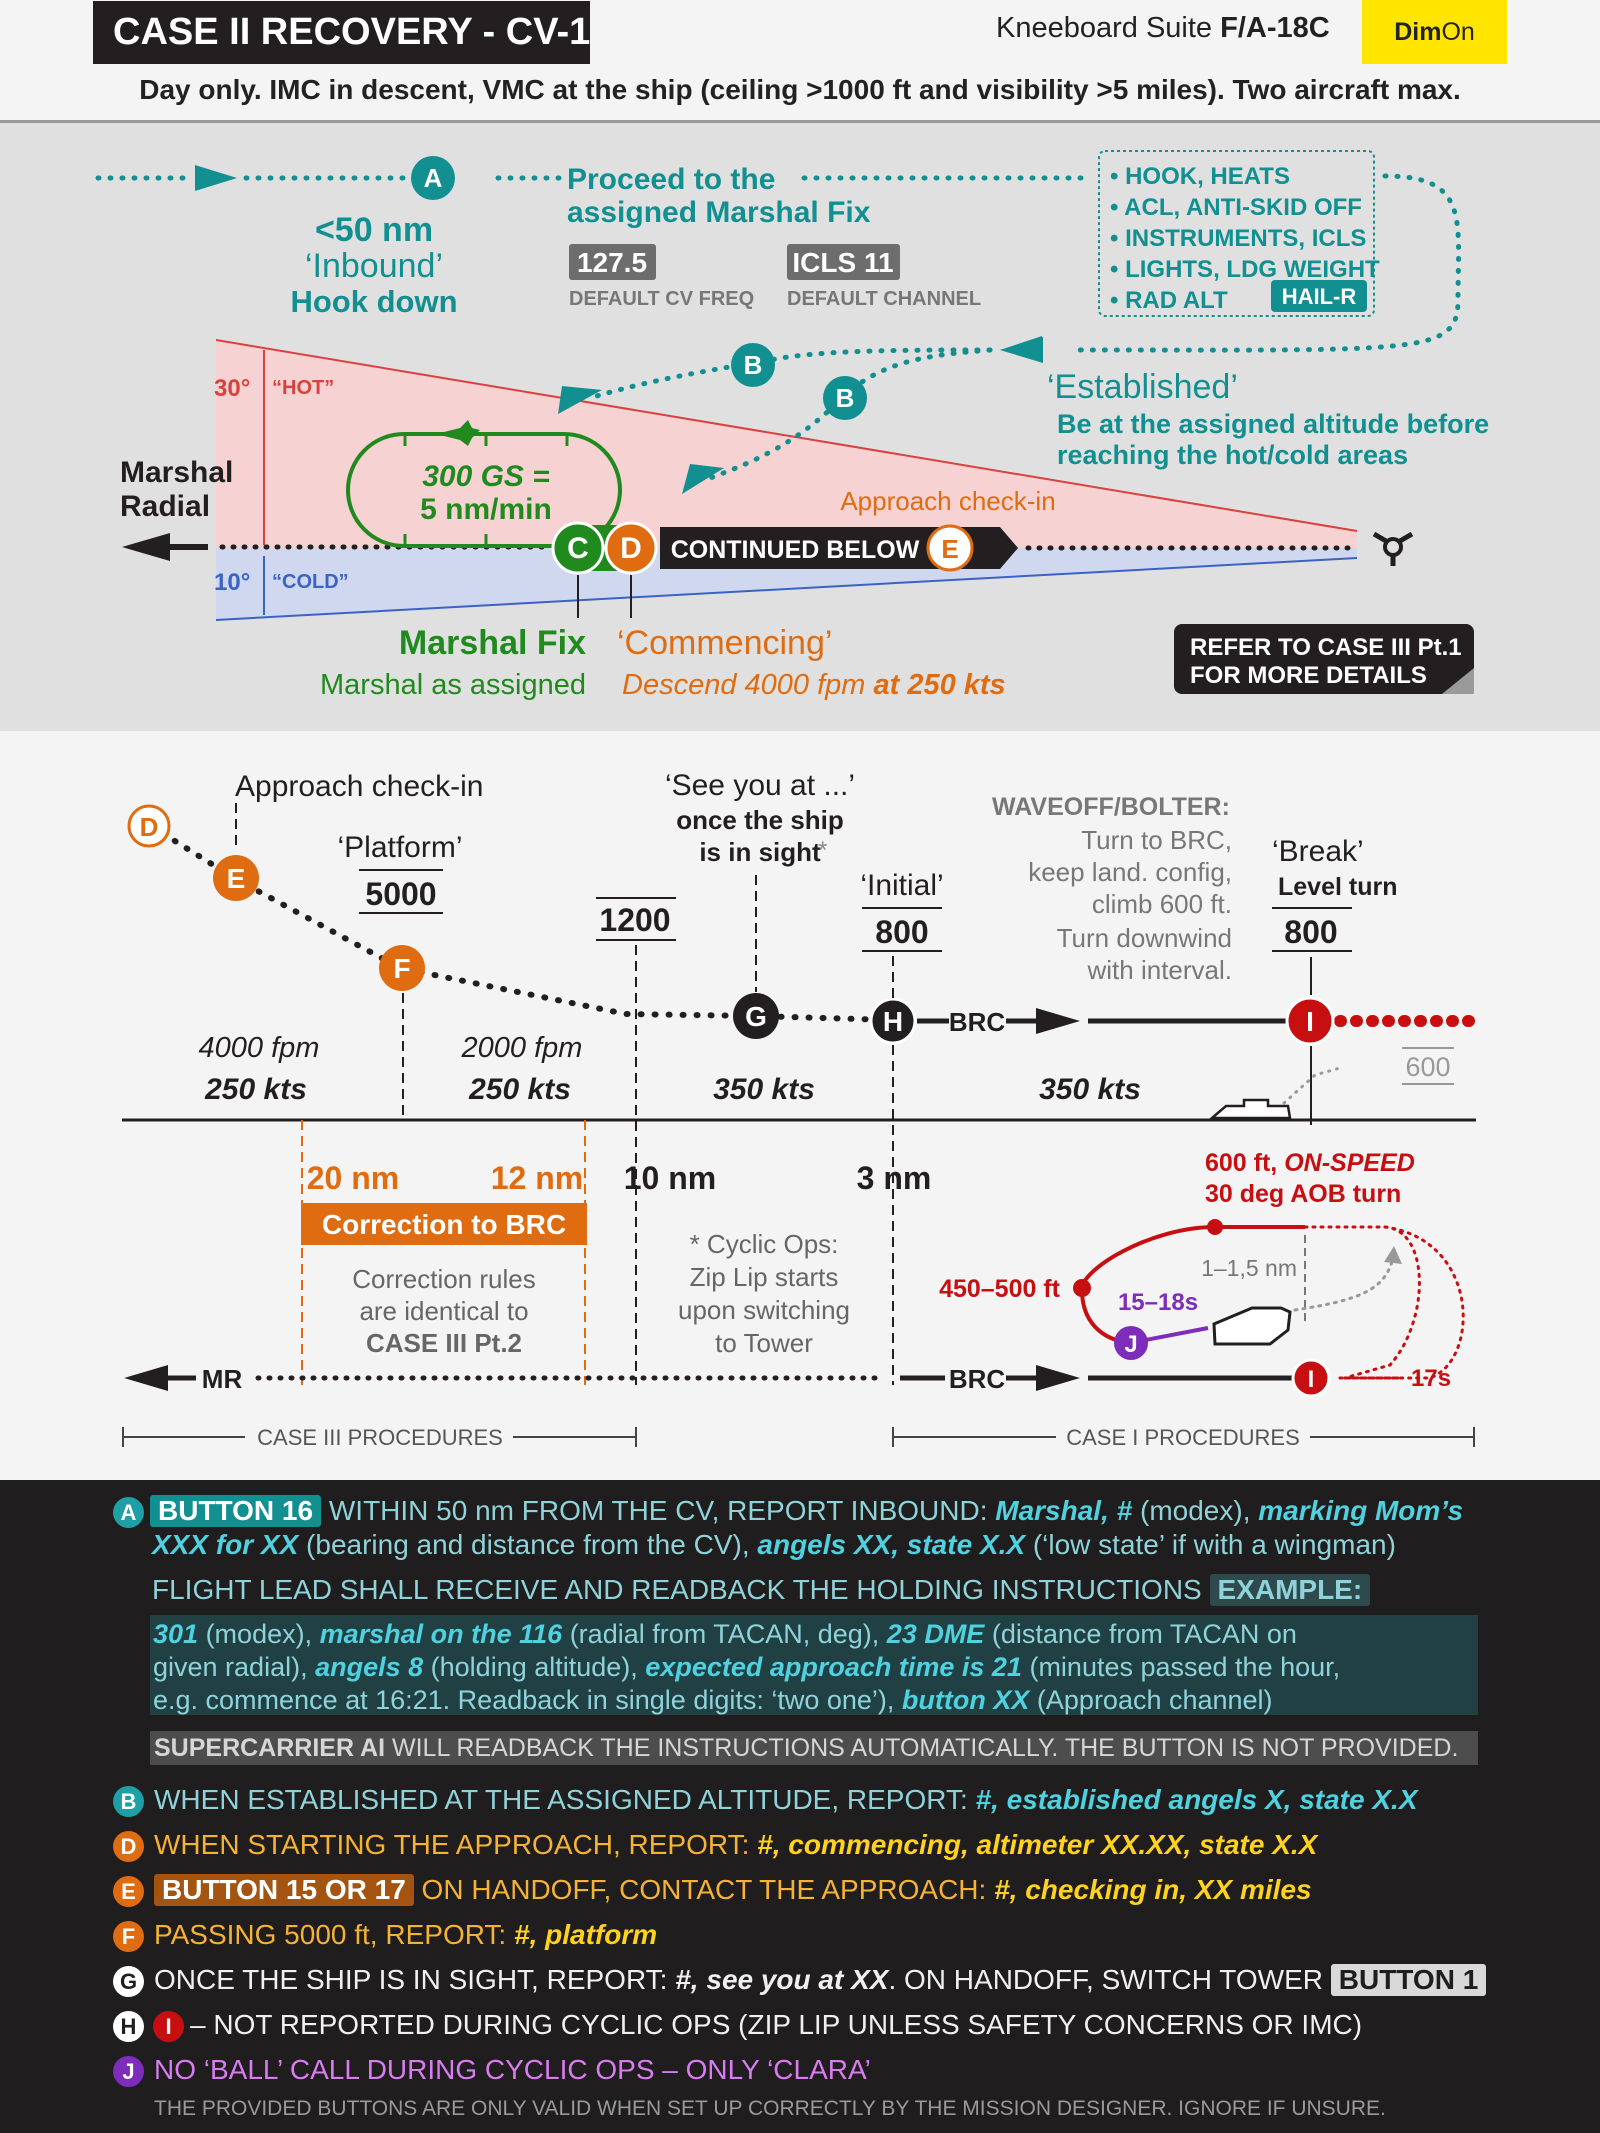  What do you see at coordinates (1408, 1980) in the screenshot?
I see `button-1-tag: BUTTON 1` at bounding box center [1408, 1980].